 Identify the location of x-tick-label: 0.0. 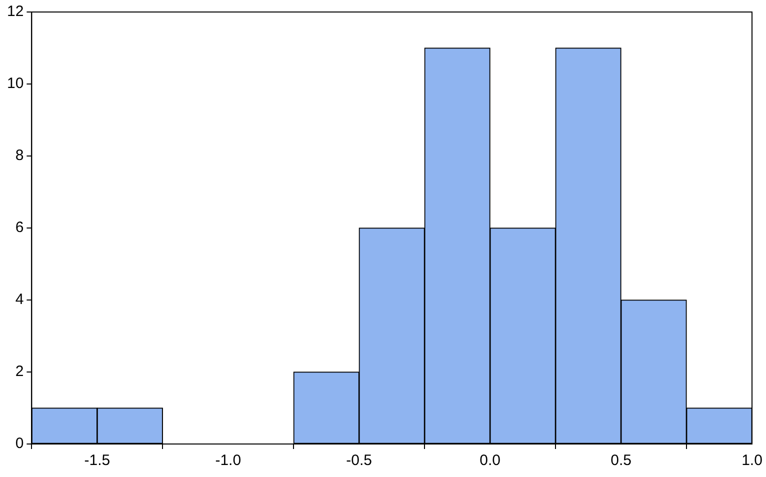
(490, 461).